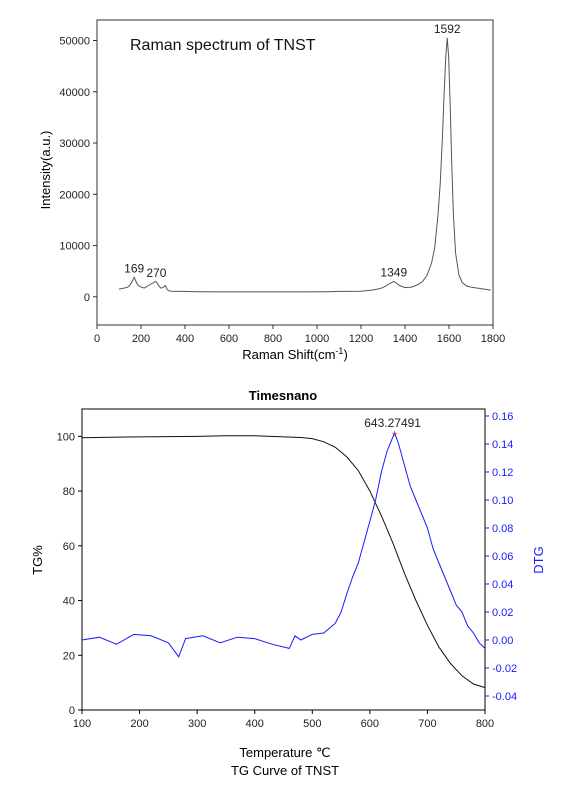 This screenshot has height=792, width=565. What do you see at coordinates (285, 770) in the screenshot?
I see `tg-caption: TG Curve of TNST` at bounding box center [285, 770].